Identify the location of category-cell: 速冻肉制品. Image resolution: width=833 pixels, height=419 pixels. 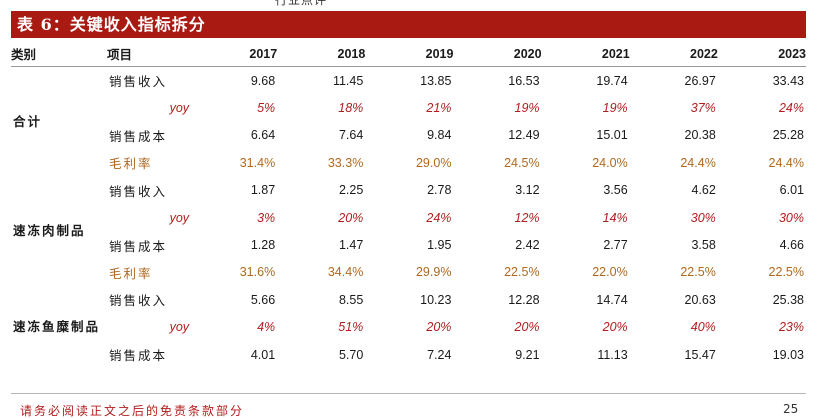
(49, 231).